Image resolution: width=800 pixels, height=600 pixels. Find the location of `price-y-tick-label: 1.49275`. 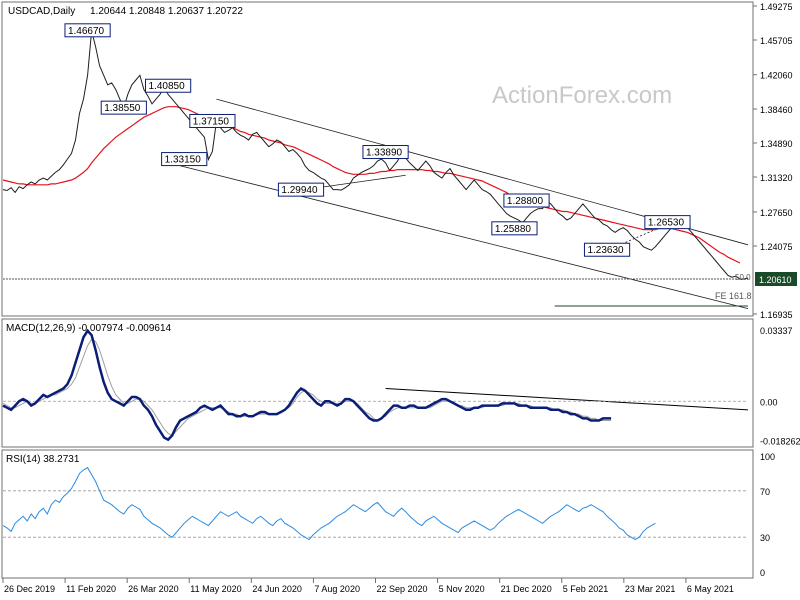

price-y-tick-label: 1.49275 is located at coordinates (776, 7).